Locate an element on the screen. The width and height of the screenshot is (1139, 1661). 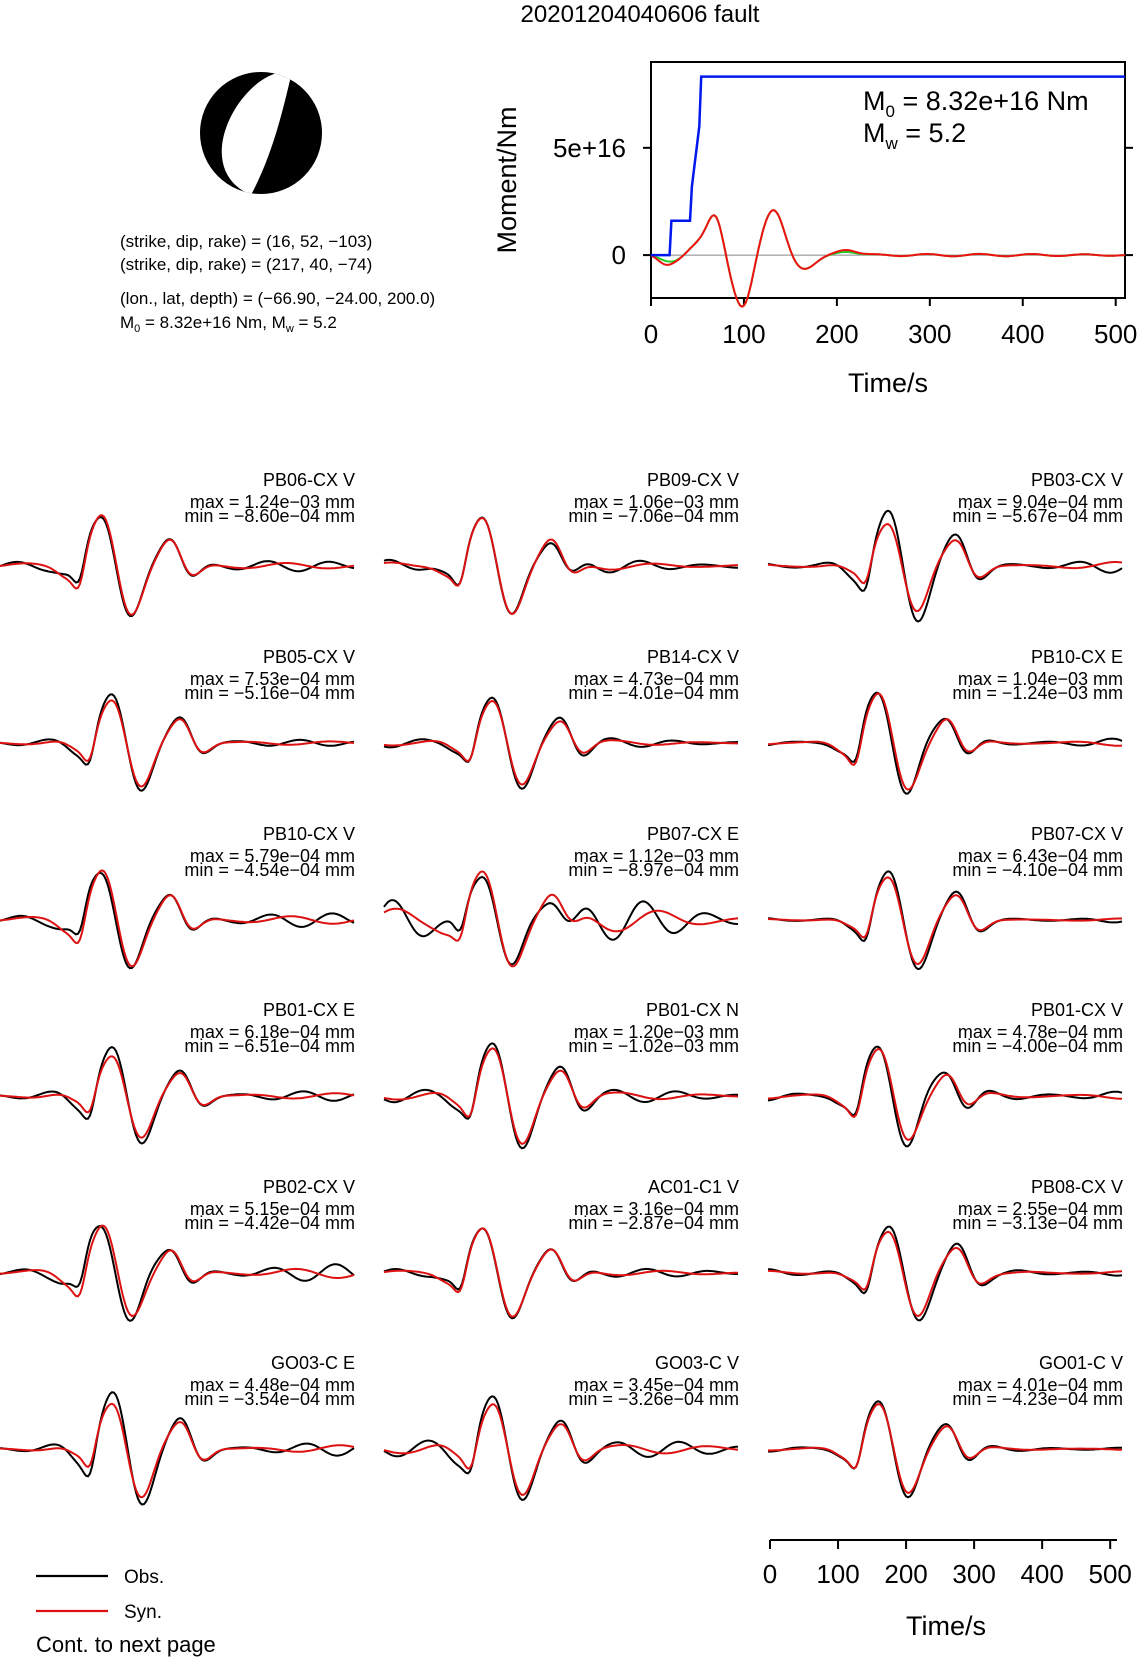
station-label: GO03-C E is located at coordinates (313, 1363).